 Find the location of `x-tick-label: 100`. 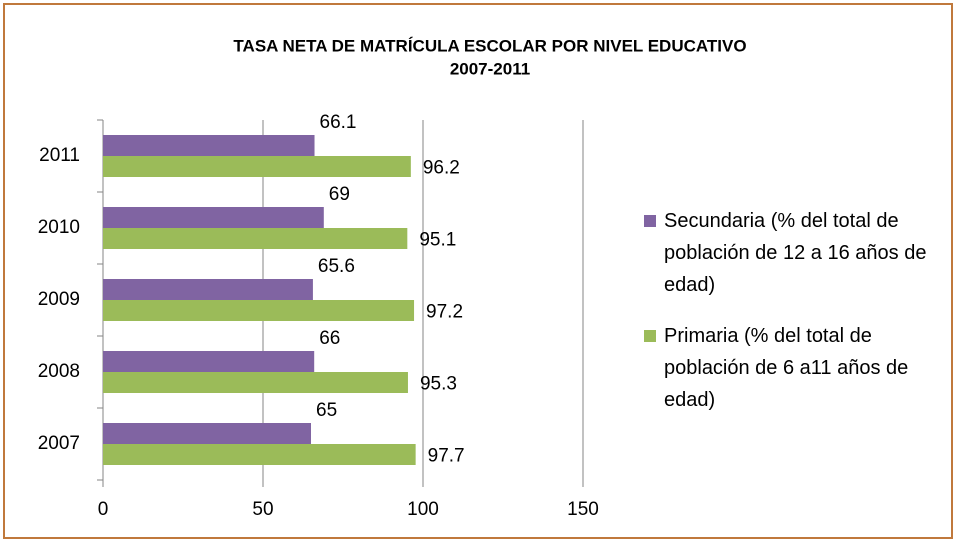

x-tick-label: 100 is located at coordinates (423, 509).